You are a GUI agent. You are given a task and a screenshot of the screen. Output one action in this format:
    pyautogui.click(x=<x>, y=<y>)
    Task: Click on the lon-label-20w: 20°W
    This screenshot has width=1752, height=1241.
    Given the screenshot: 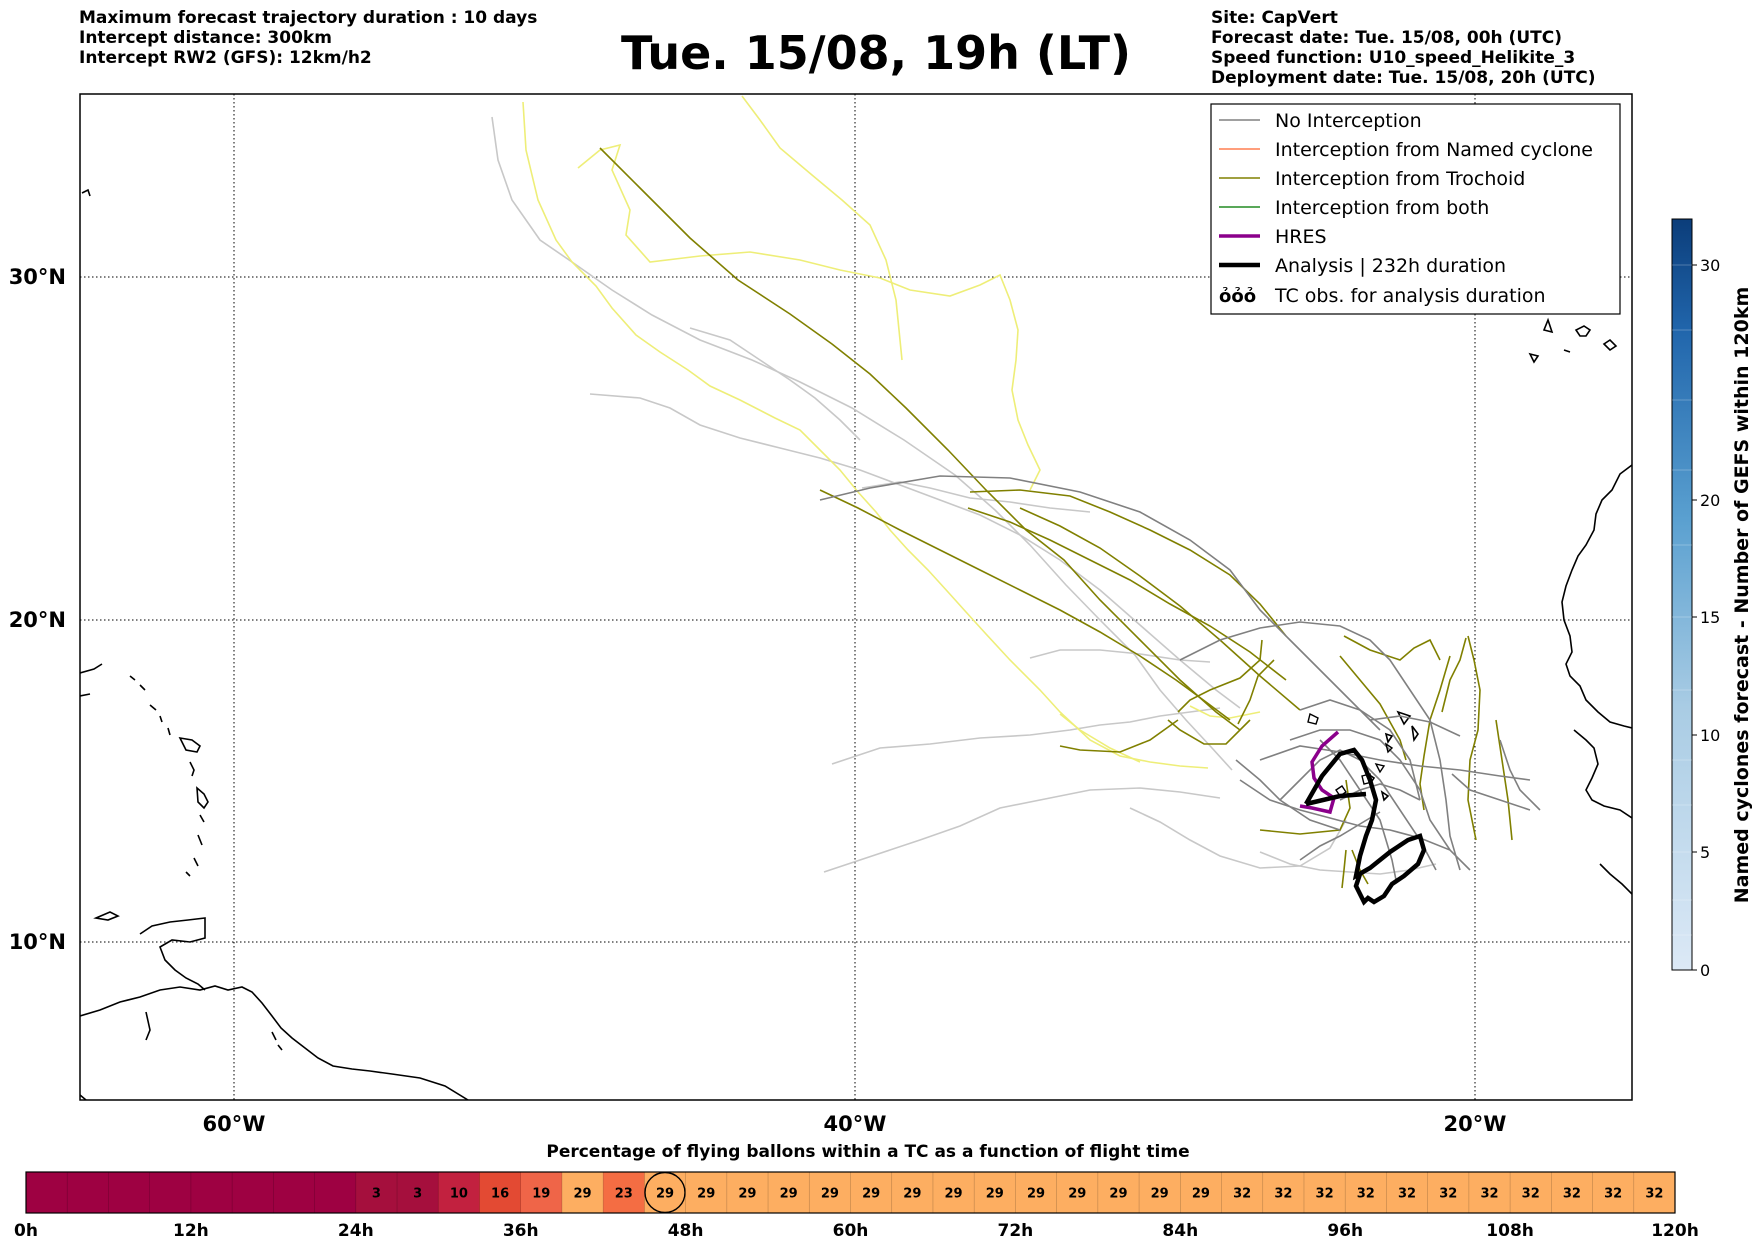 What is the action you would take?
    pyautogui.click(x=1475, y=1124)
    